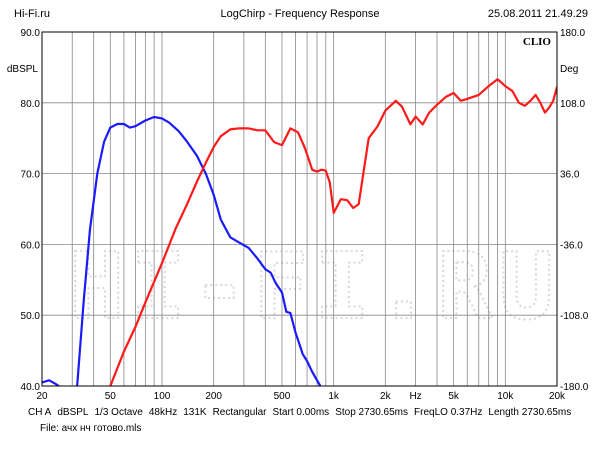 The width and height of the screenshot is (600, 450). I want to click on y-tick-label-left: 60.0, so click(31, 245).